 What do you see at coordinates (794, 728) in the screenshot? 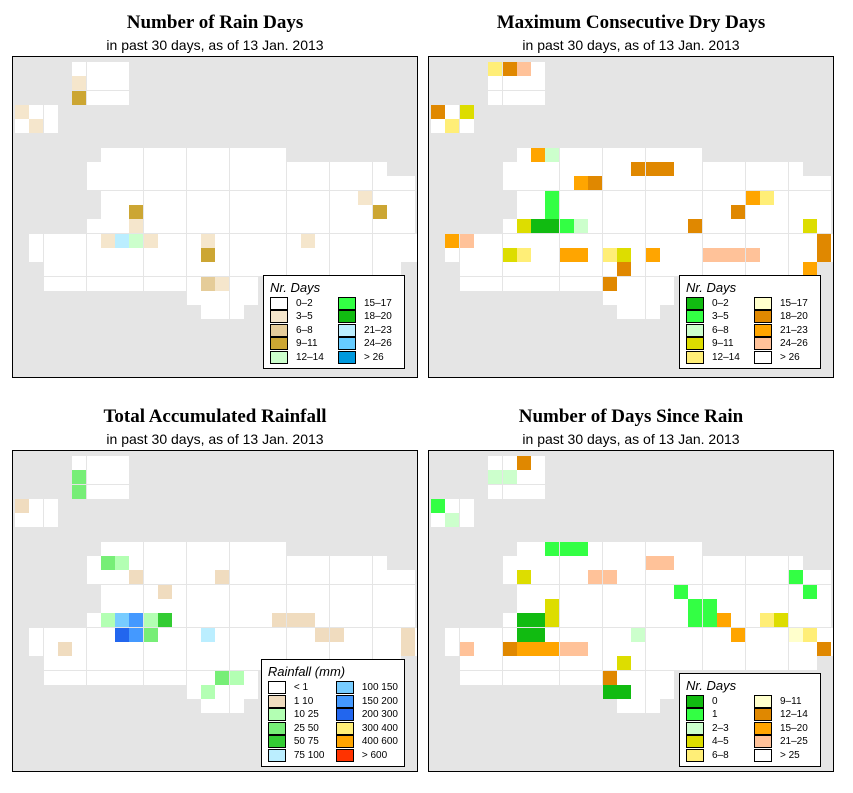
I see `legend-label: 15–20` at bounding box center [794, 728].